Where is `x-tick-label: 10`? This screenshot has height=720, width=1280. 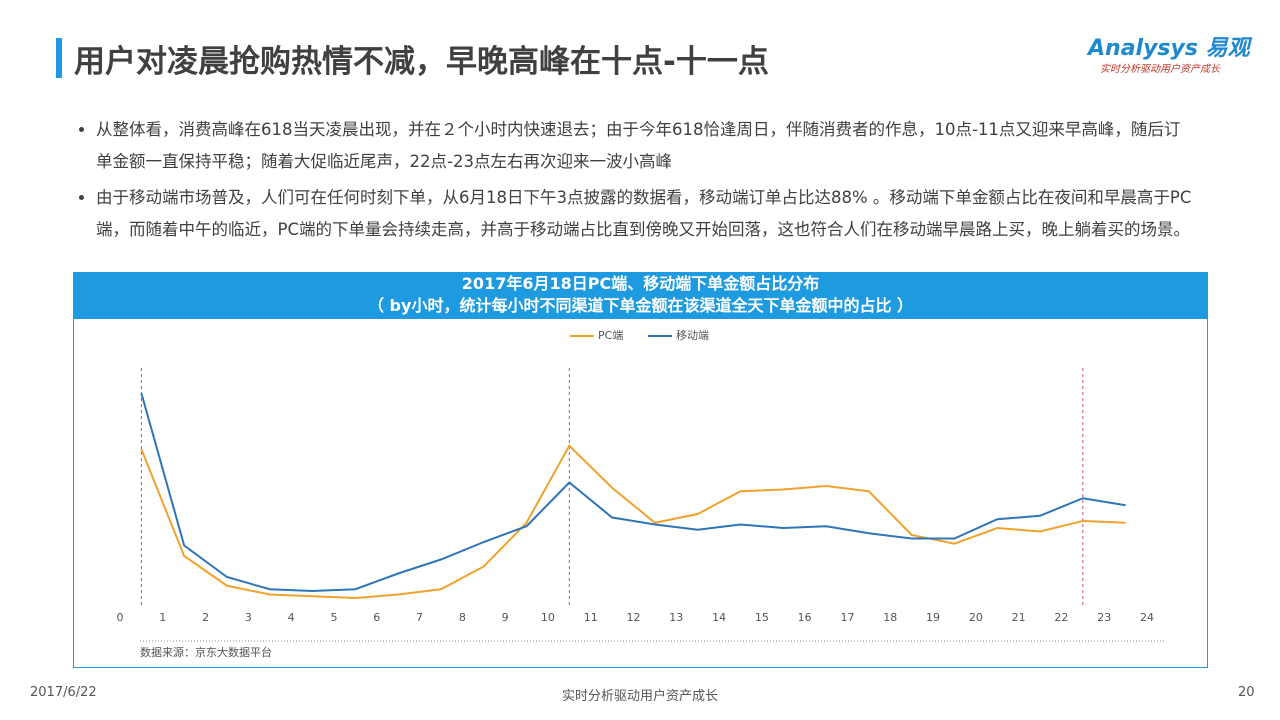 x-tick-label: 10 is located at coordinates (548, 617).